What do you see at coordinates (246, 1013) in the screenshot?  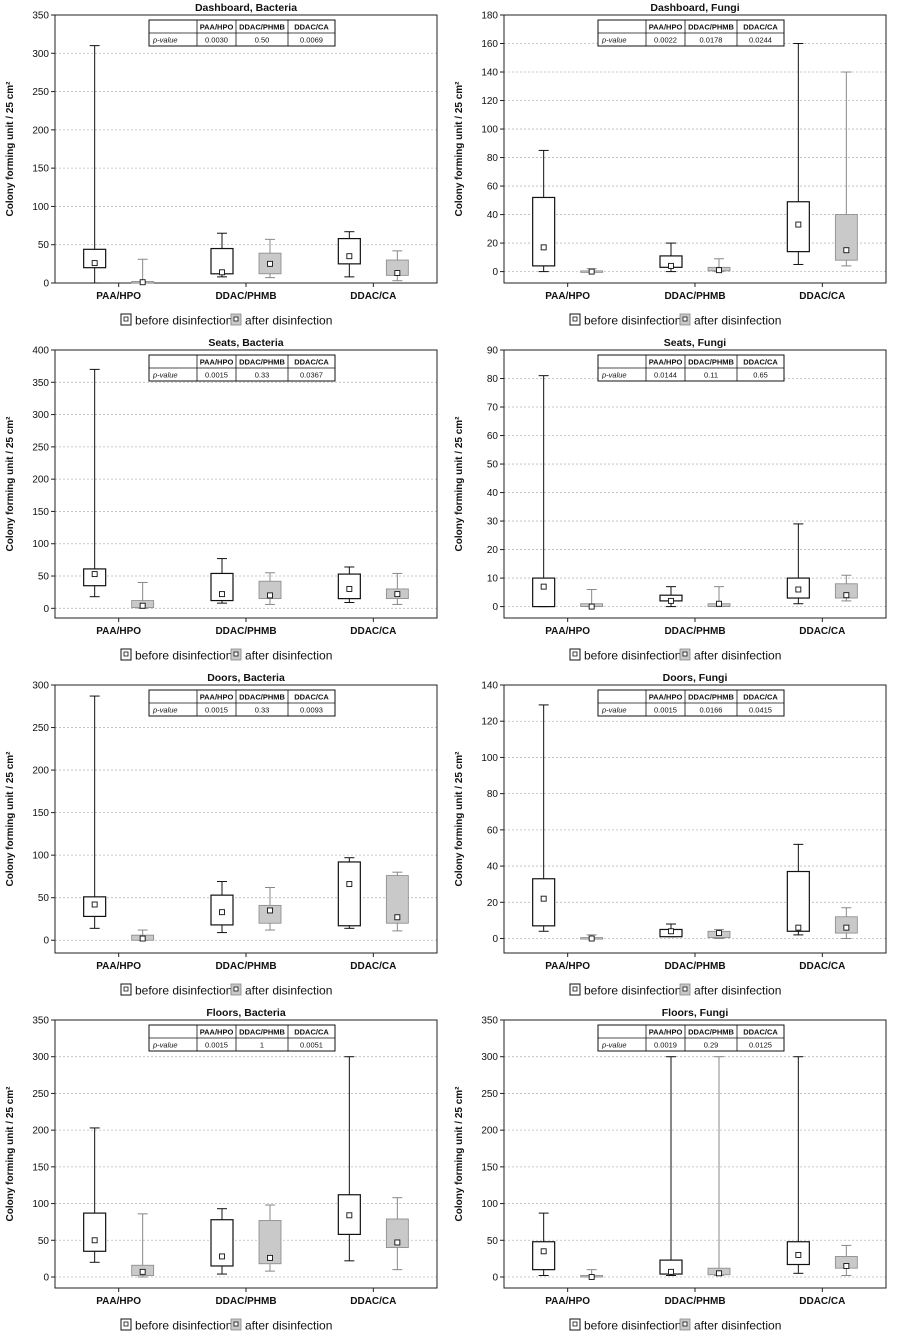 I see `chart-title: Floors, Bacteria` at bounding box center [246, 1013].